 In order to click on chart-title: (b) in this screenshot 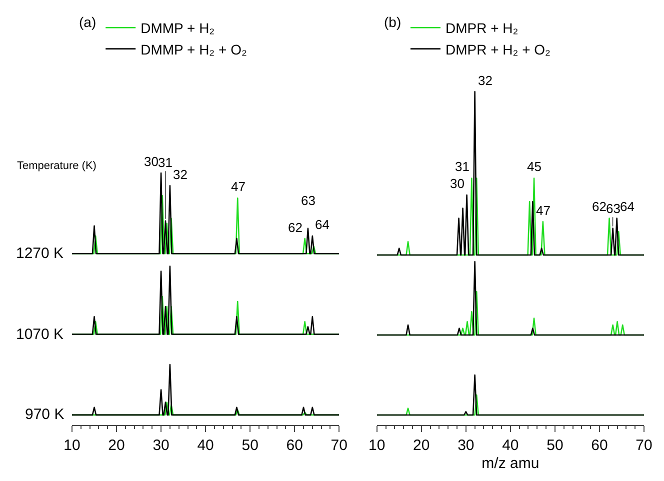, I will do `click(393, 22)`.